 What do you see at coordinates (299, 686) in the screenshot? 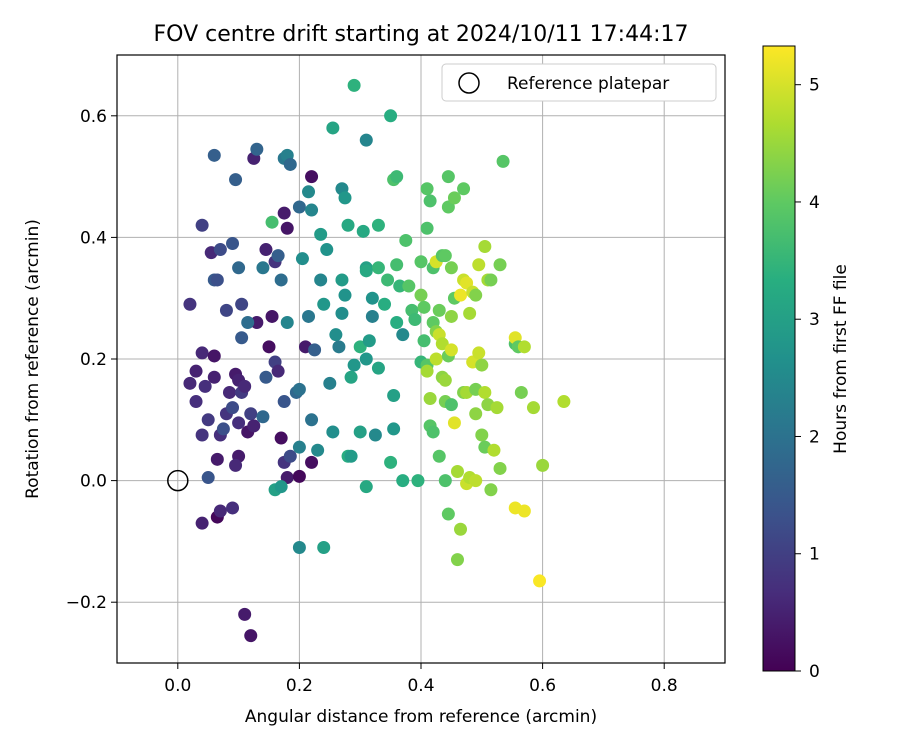
I see `x-tick-label: 0.2` at bounding box center [299, 686].